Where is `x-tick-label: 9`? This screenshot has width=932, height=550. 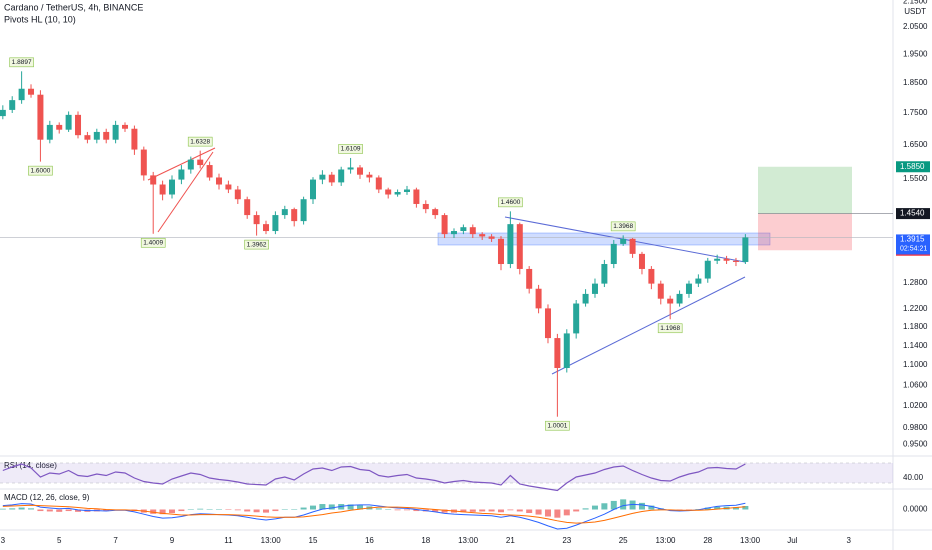
x-tick-label: 9 is located at coordinates (172, 540).